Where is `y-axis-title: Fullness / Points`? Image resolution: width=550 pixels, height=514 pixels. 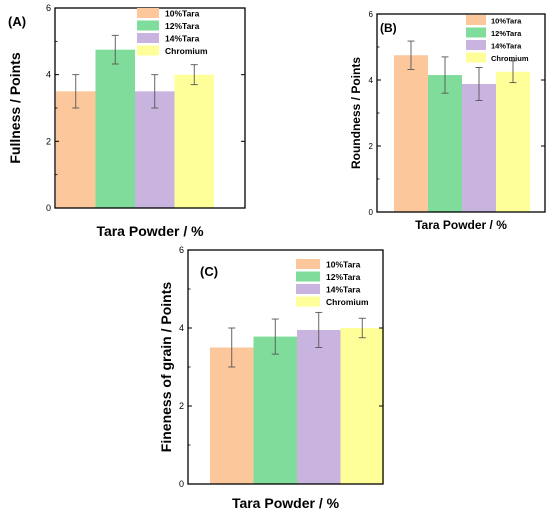 y-axis-title: Fullness / Points is located at coordinates (15, 107).